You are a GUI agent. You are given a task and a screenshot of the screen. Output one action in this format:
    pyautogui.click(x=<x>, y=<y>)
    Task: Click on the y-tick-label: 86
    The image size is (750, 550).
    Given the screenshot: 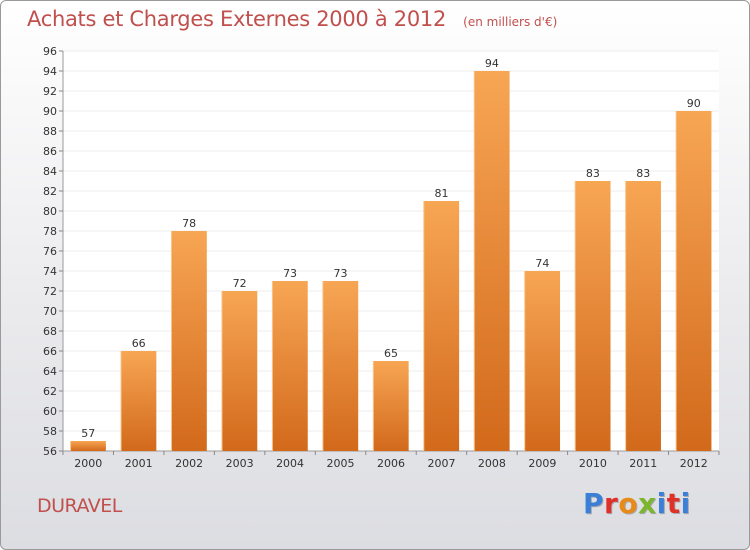 What is the action you would take?
    pyautogui.click(x=50, y=151)
    